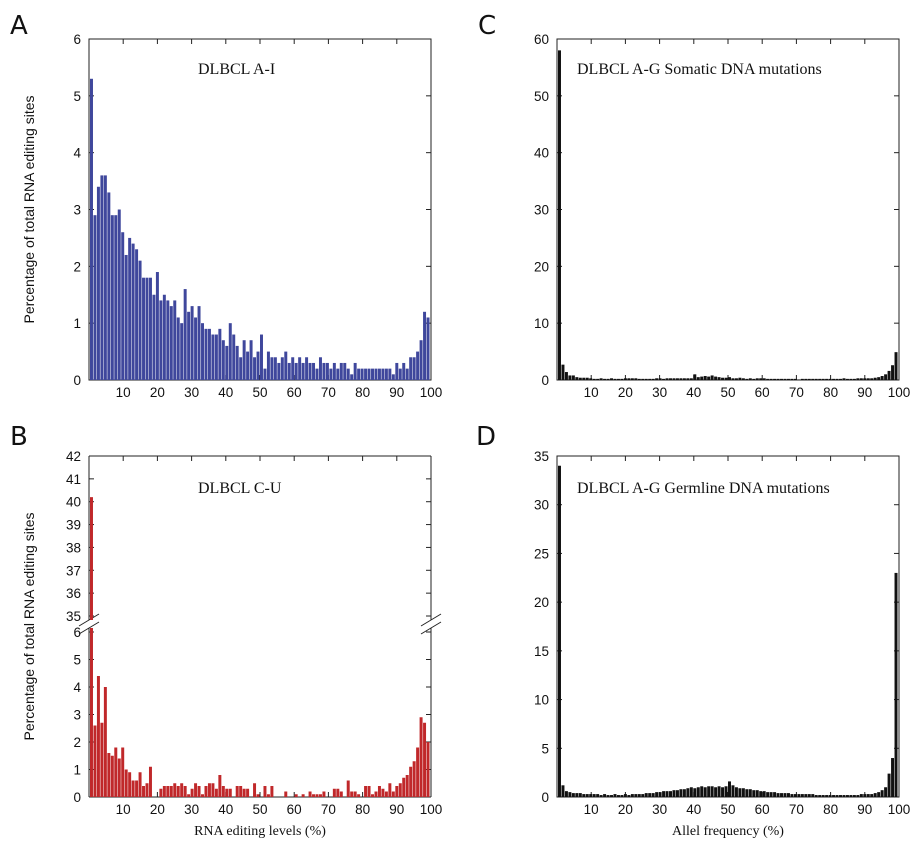 The height and width of the screenshot is (842, 910). Describe the element at coordinates (541, 456) in the screenshot. I see `y-tick-label: 35` at that location.